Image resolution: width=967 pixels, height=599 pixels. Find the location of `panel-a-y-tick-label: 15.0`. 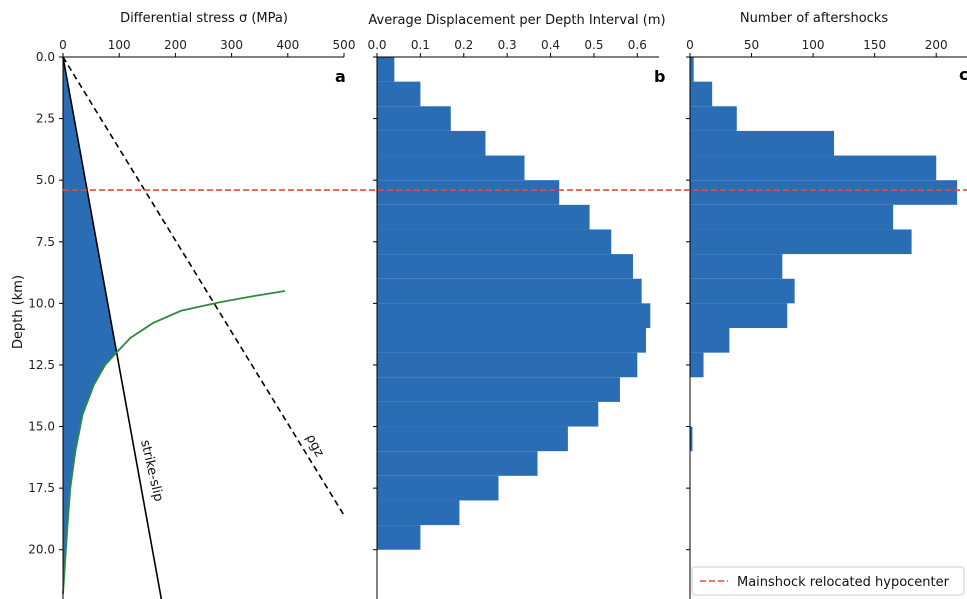

panel-a-y-tick-label: 15.0 is located at coordinates (41, 427).